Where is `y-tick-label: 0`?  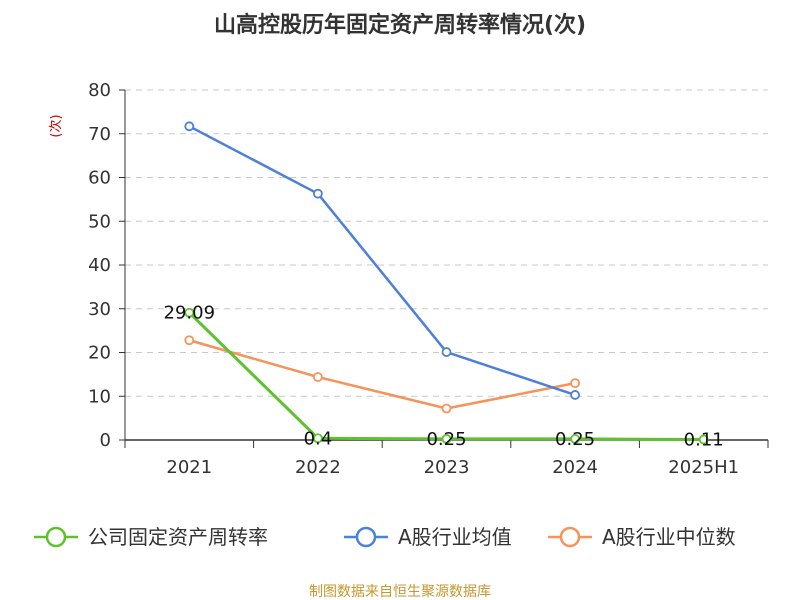
y-tick-label: 0 is located at coordinates (105, 440).